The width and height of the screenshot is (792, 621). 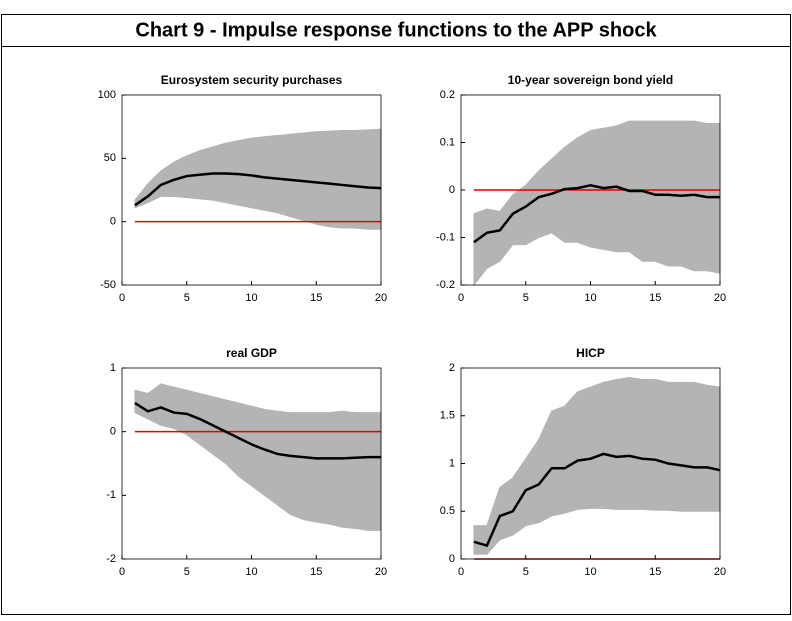 I want to click on y-tick-label: -1, so click(x=111, y=495).